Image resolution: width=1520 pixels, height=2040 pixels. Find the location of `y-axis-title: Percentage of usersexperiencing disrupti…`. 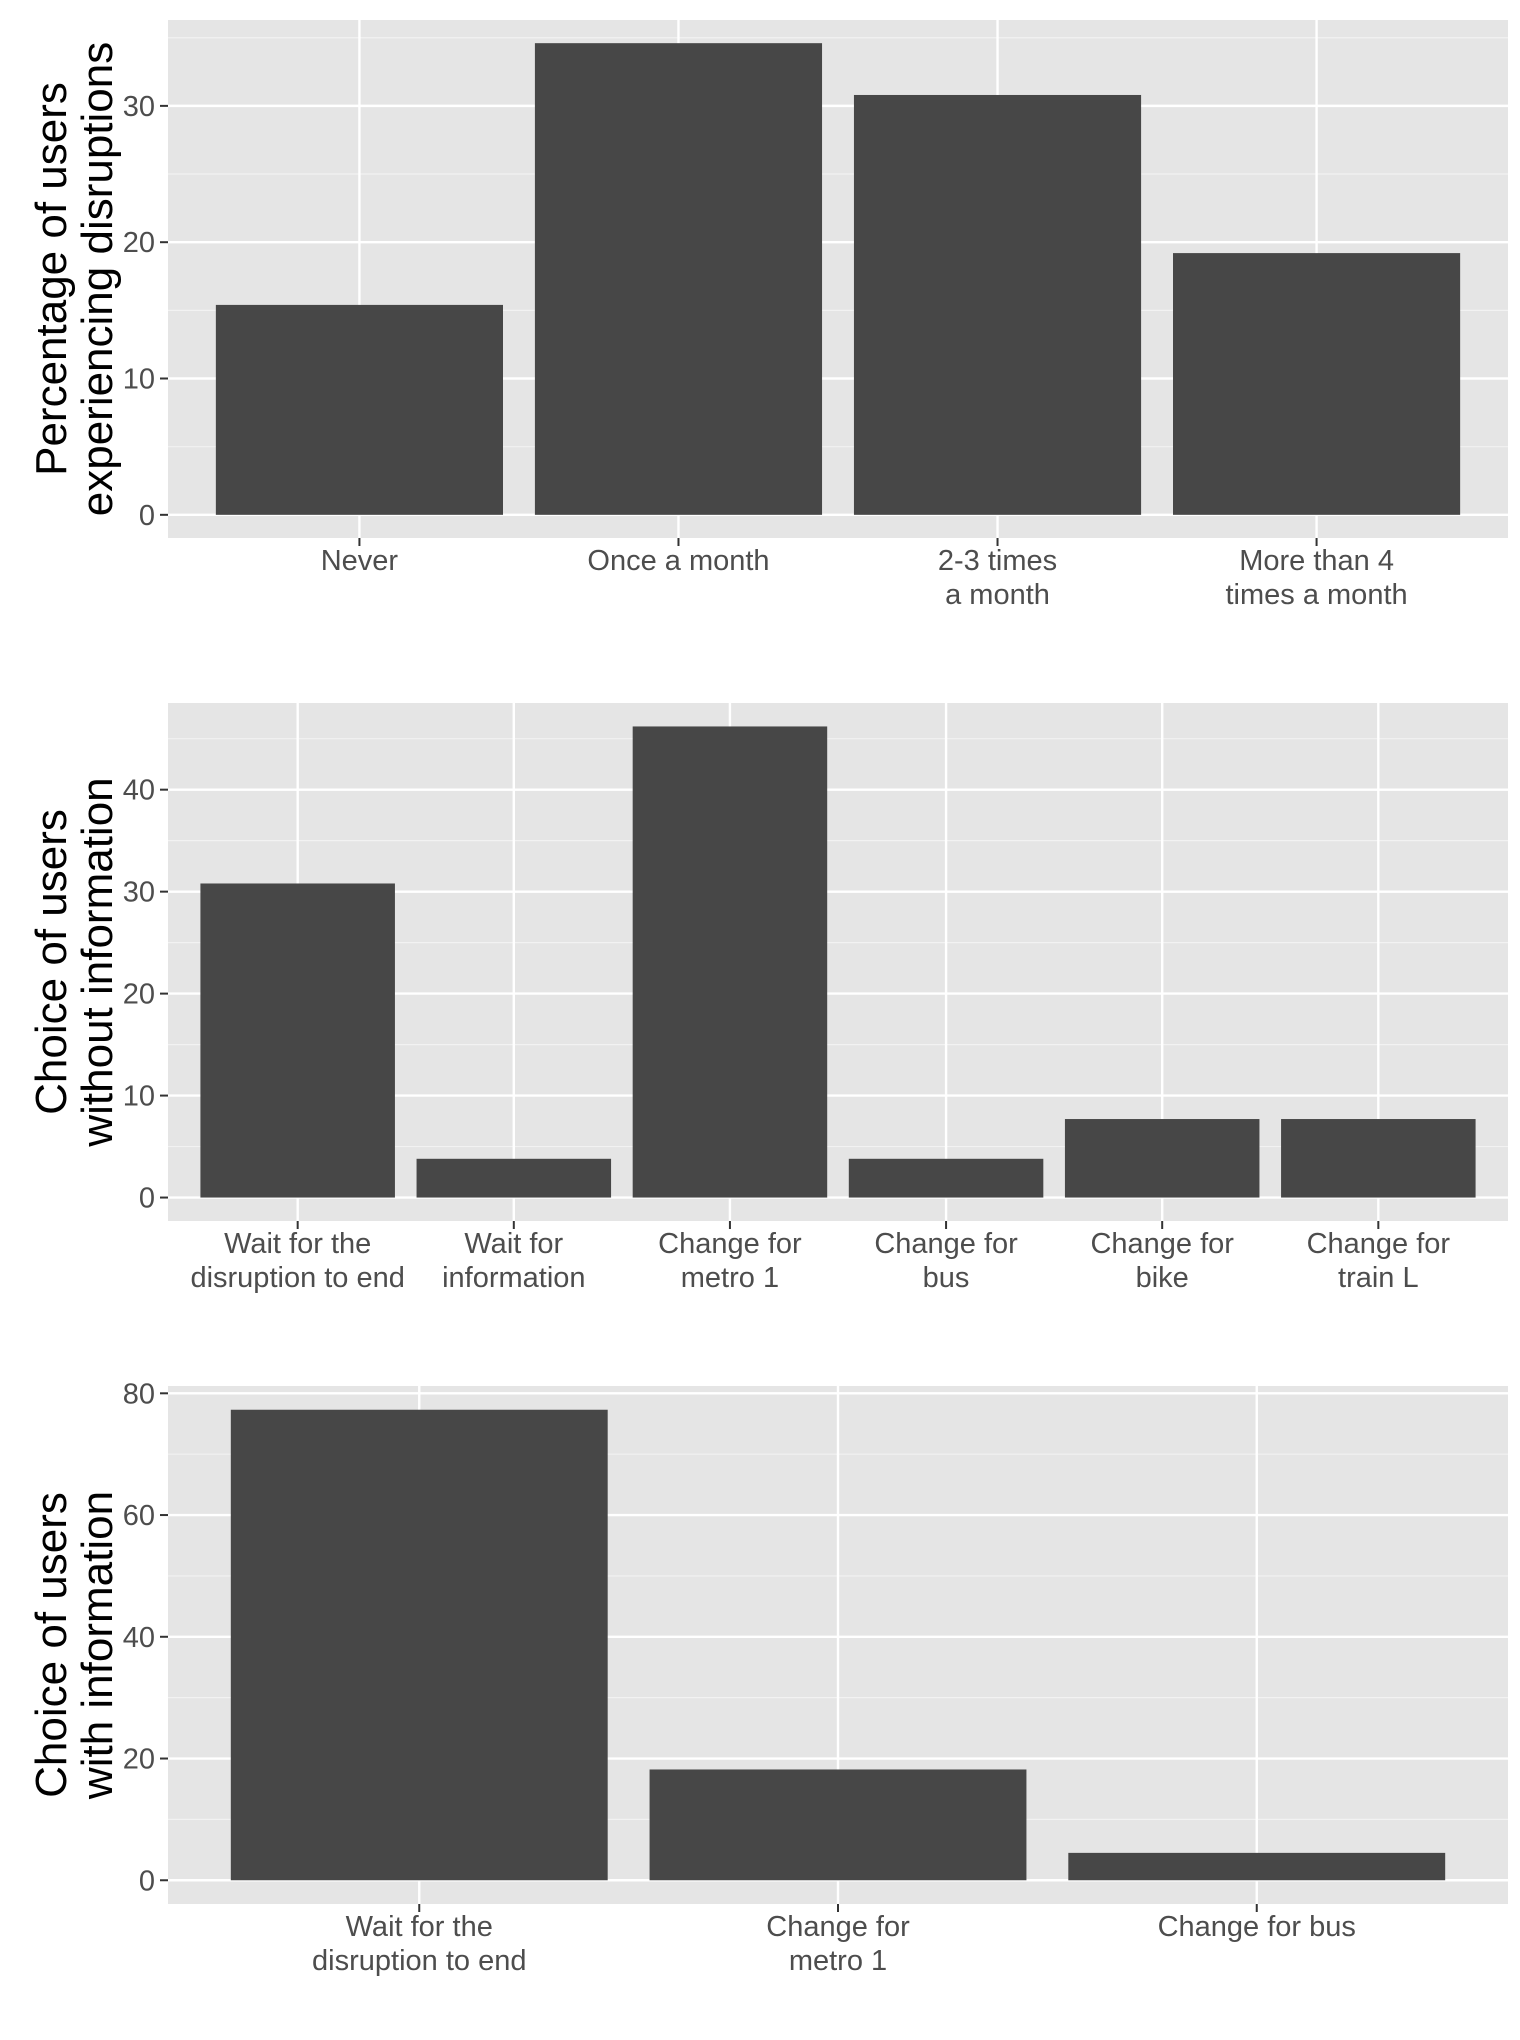

y-axis-title: Percentage of usersexperiencing disrupti… is located at coordinates (74, 279).